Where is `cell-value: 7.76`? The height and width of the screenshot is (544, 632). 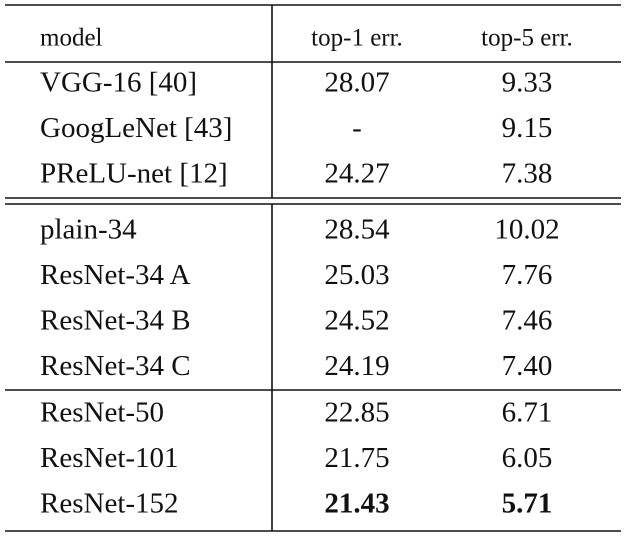
cell-value: 7.76 is located at coordinates (527, 275).